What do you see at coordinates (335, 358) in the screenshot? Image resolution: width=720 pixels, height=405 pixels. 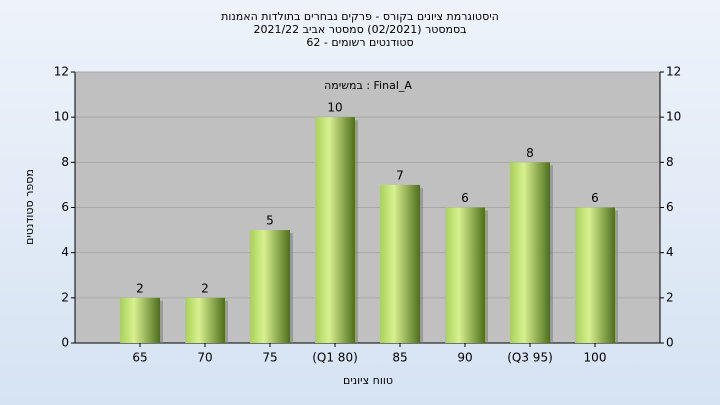 I see `x-tick-label: (Q1 80)` at bounding box center [335, 358].